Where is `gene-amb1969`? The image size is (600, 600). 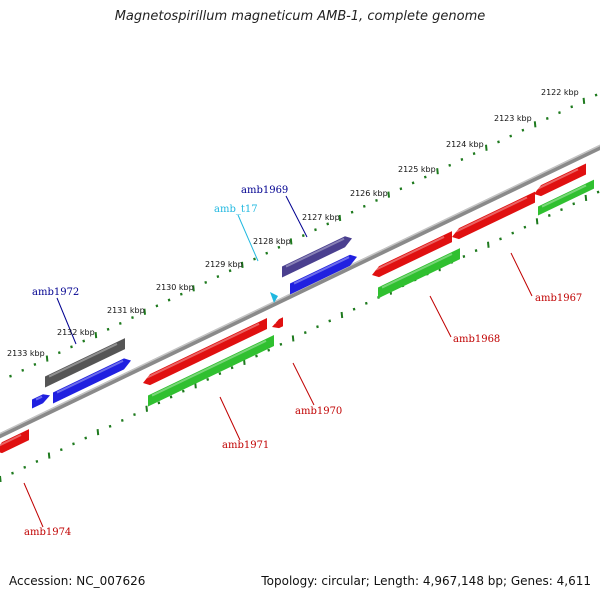 gene-amb1969 is located at coordinates (317, 257).